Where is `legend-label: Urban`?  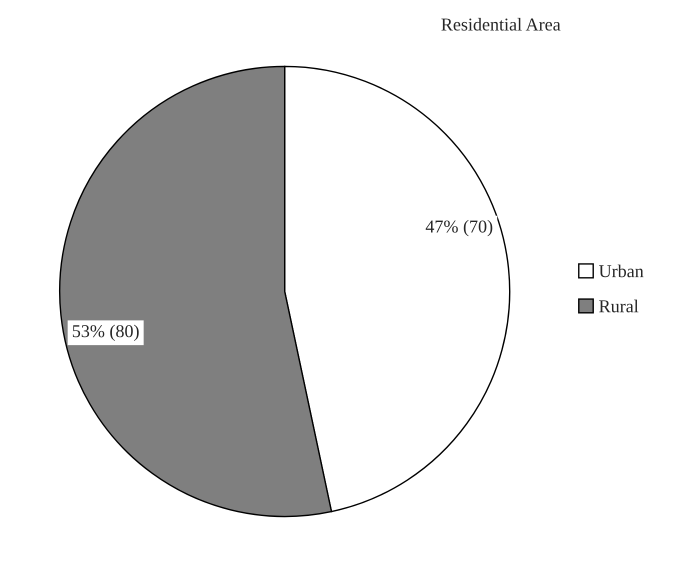 legend-label: Urban is located at coordinates (621, 271).